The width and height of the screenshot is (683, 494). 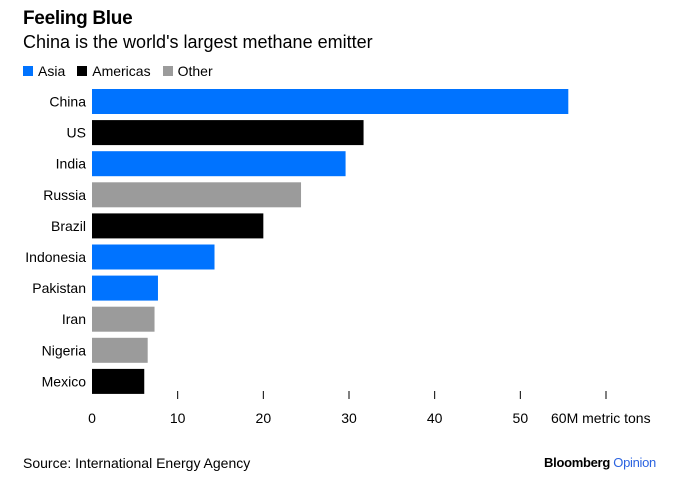 What do you see at coordinates (178, 418) in the screenshot?
I see `x-tick-label: 10` at bounding box center [178, 418].